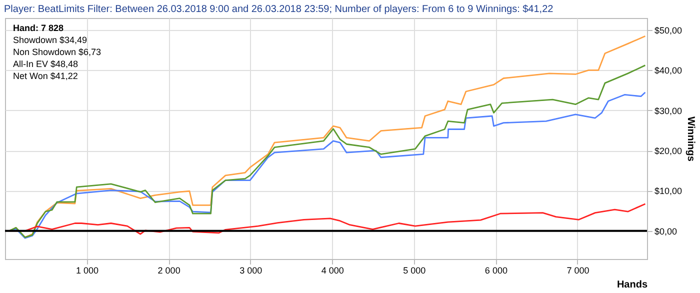 The height and width of the screenshot is (293, 700). What do you see at coordinates (279, 9) in the screenshot?
I see `chart-title: Player: BeatLimits Filter: Between 26.03.2018 9:00 and 26.03.2018 23:59; Number of players: From 6 to 9 Winnings: $41,22` at bounding box center [279, 9].